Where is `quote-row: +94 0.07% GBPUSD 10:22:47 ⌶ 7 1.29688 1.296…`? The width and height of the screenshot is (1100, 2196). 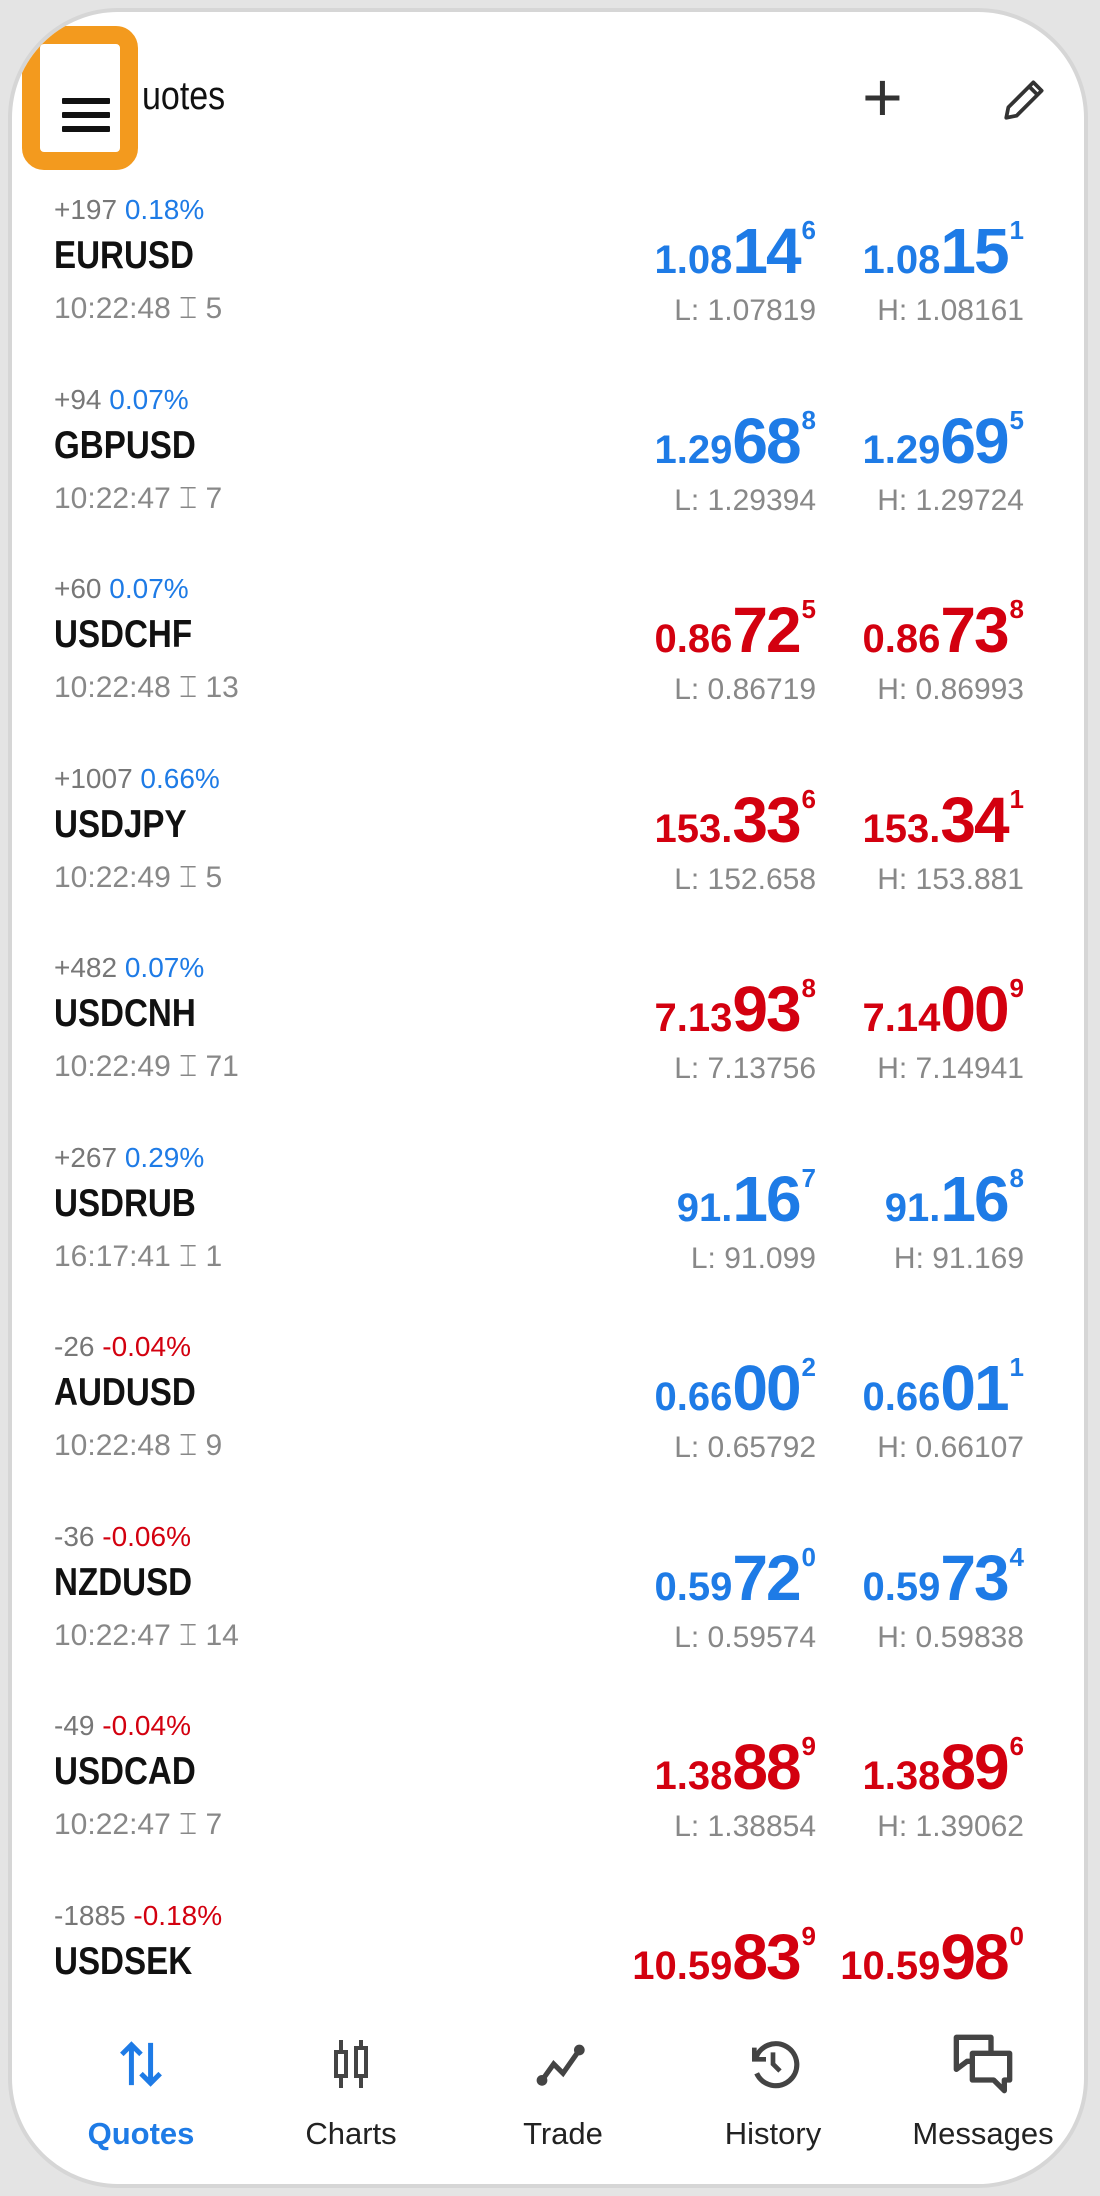
quote-row: +94 0.07% GBPUSD 10:22:47 ⌶ 7 1.29688 1.296… is located at coordinates (548, 479).